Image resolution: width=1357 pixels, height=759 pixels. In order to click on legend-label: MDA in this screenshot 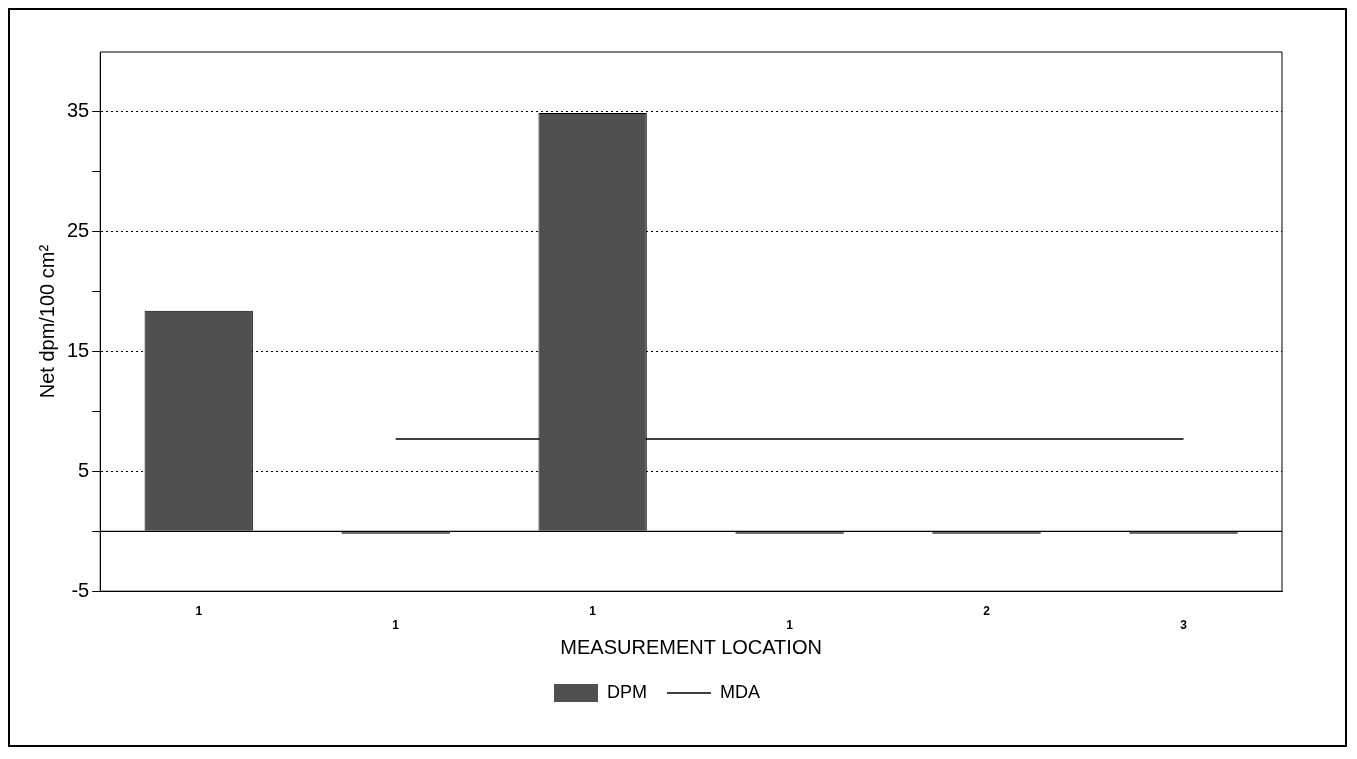, I will do `click(740, 691)`.